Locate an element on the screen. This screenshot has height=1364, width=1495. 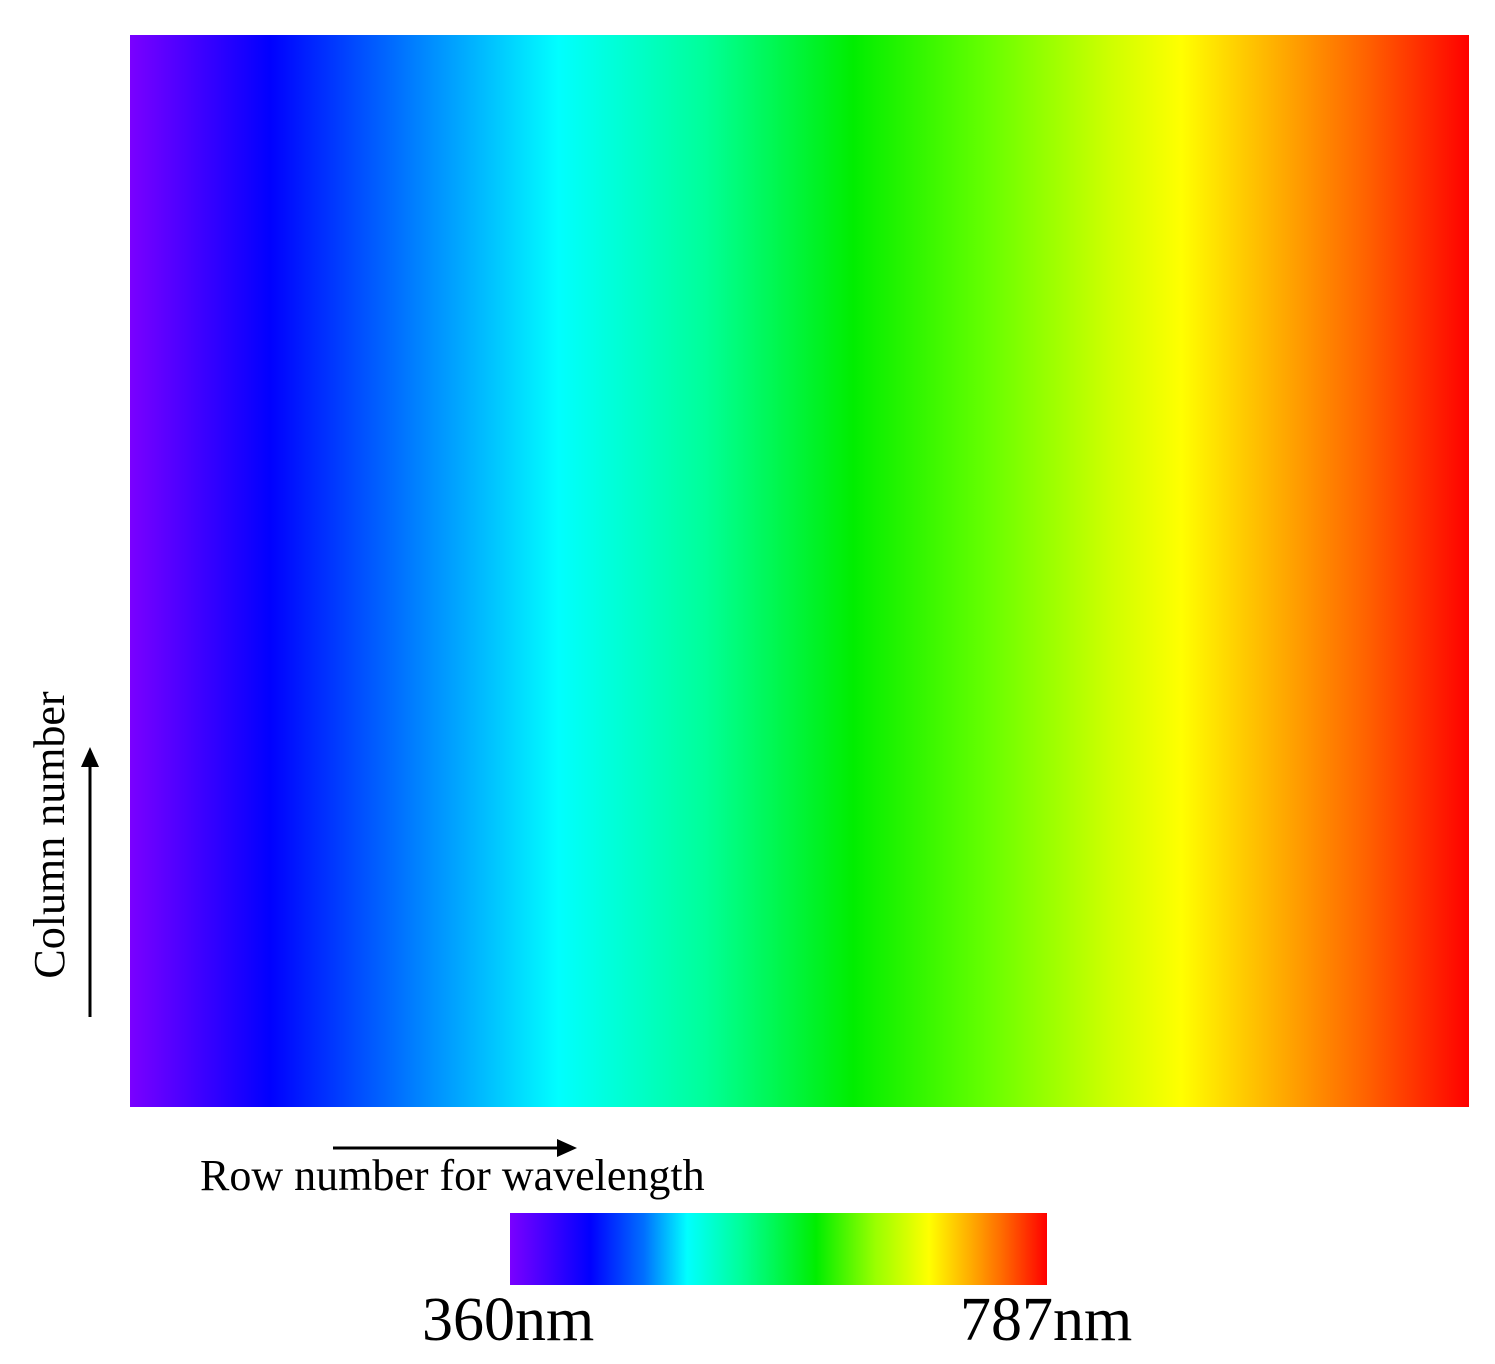
row-arrow-icon is located at coordinates (455, 1148).